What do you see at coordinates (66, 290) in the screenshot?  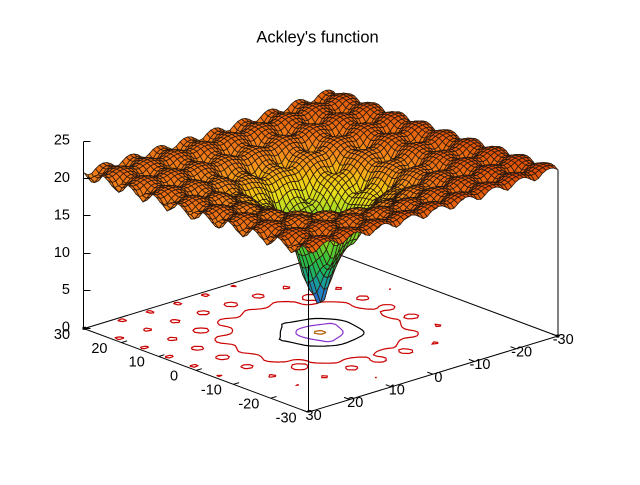 I see `svg-text: 5` at bounding box center [66, 290].